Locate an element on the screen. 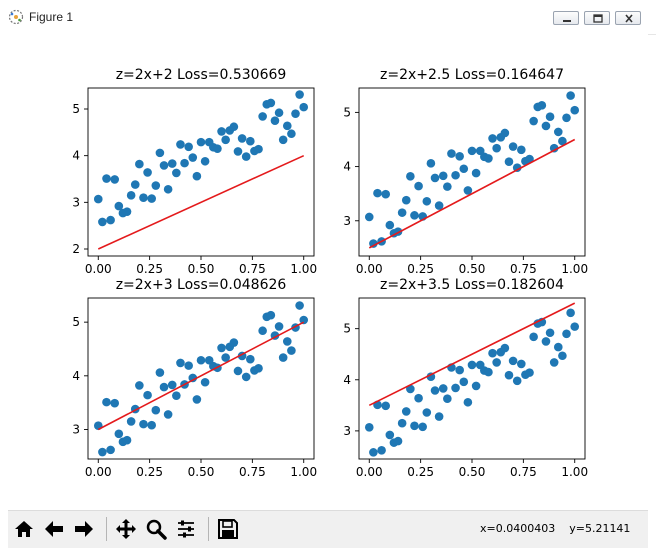 The image size is (656, 552). minimize-button is located at coordinates (566, 18).